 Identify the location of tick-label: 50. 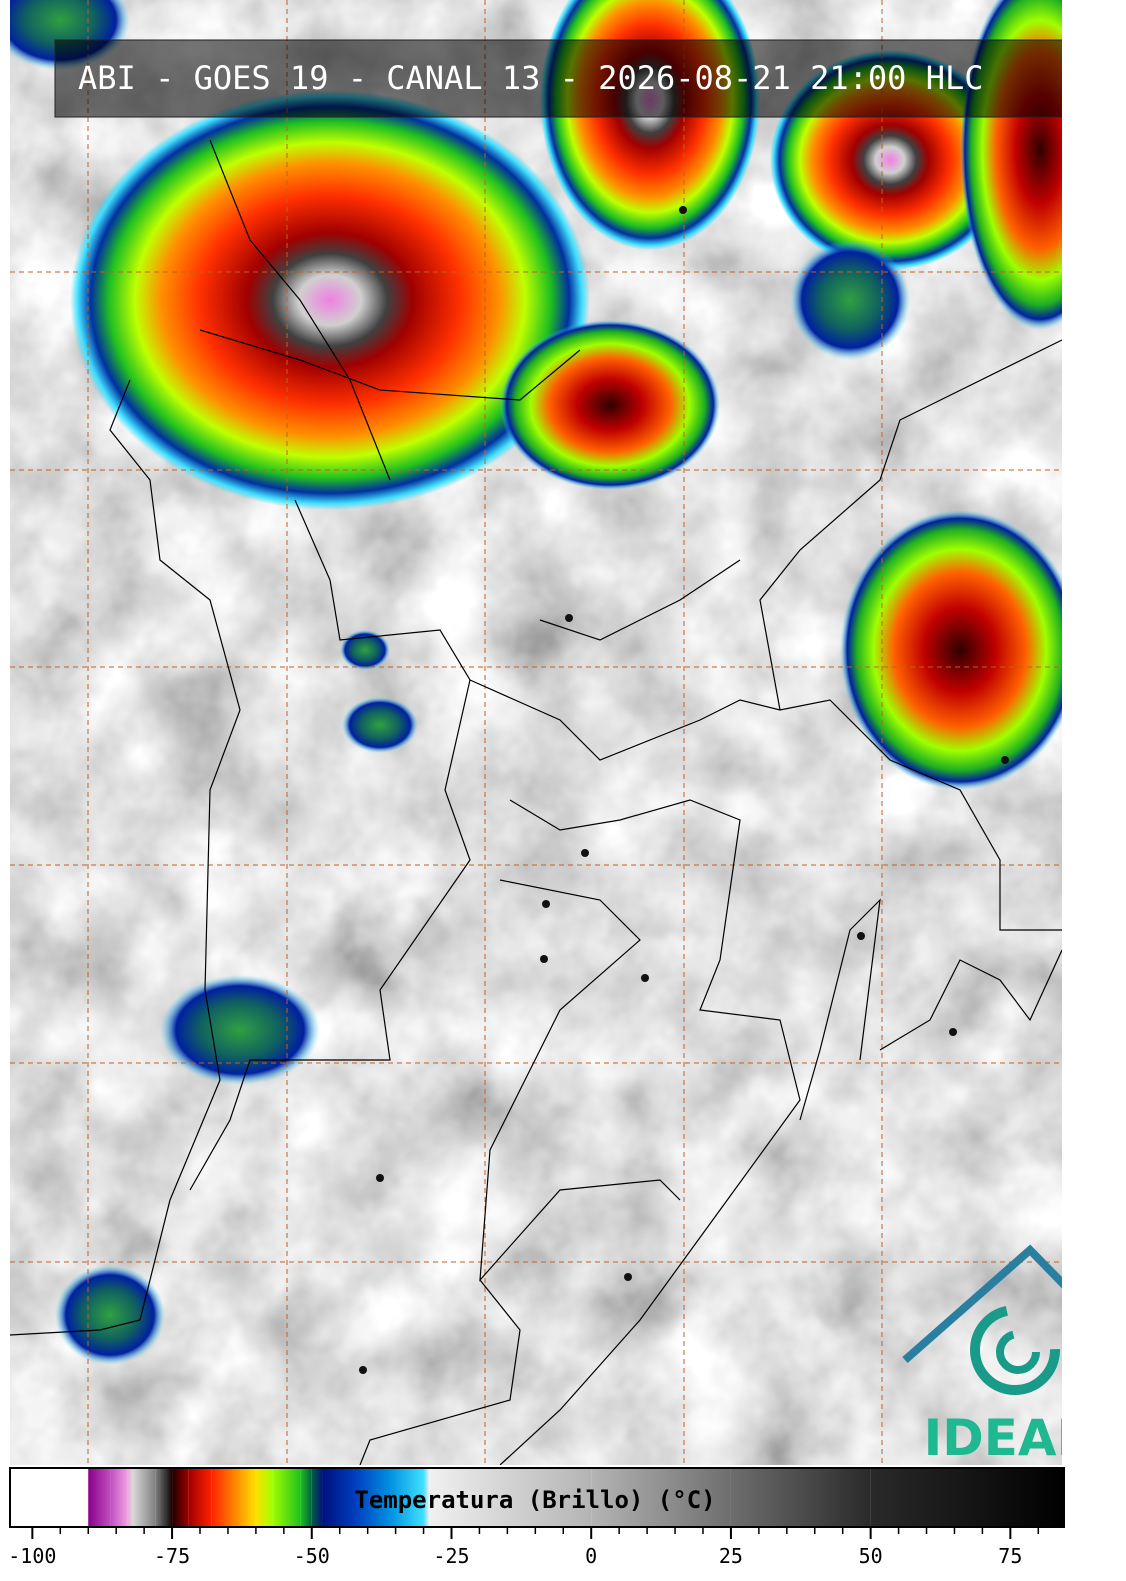
(871, 1556).